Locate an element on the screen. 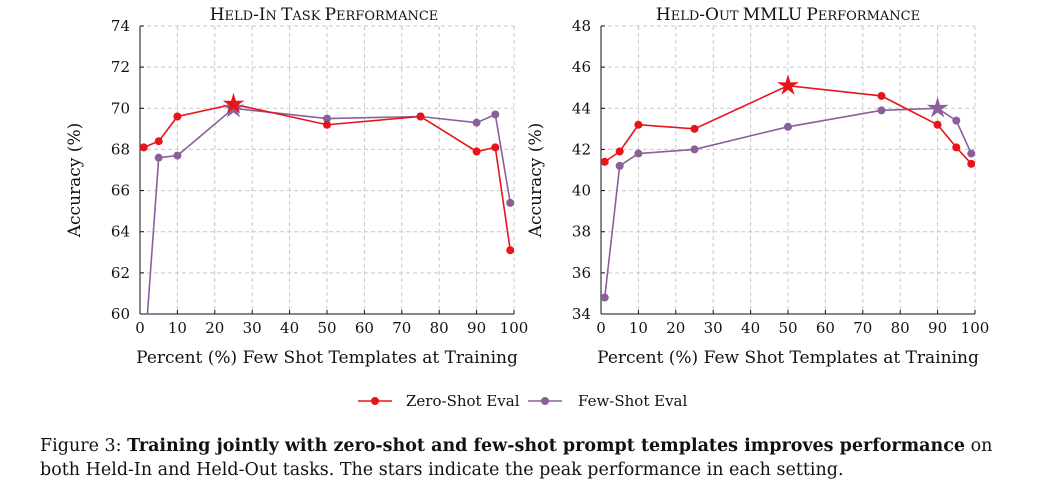 Image resolution: width=1052 pixels, height=496 pixels. y-tick-label: 62 is located at coordinates (120, 273).